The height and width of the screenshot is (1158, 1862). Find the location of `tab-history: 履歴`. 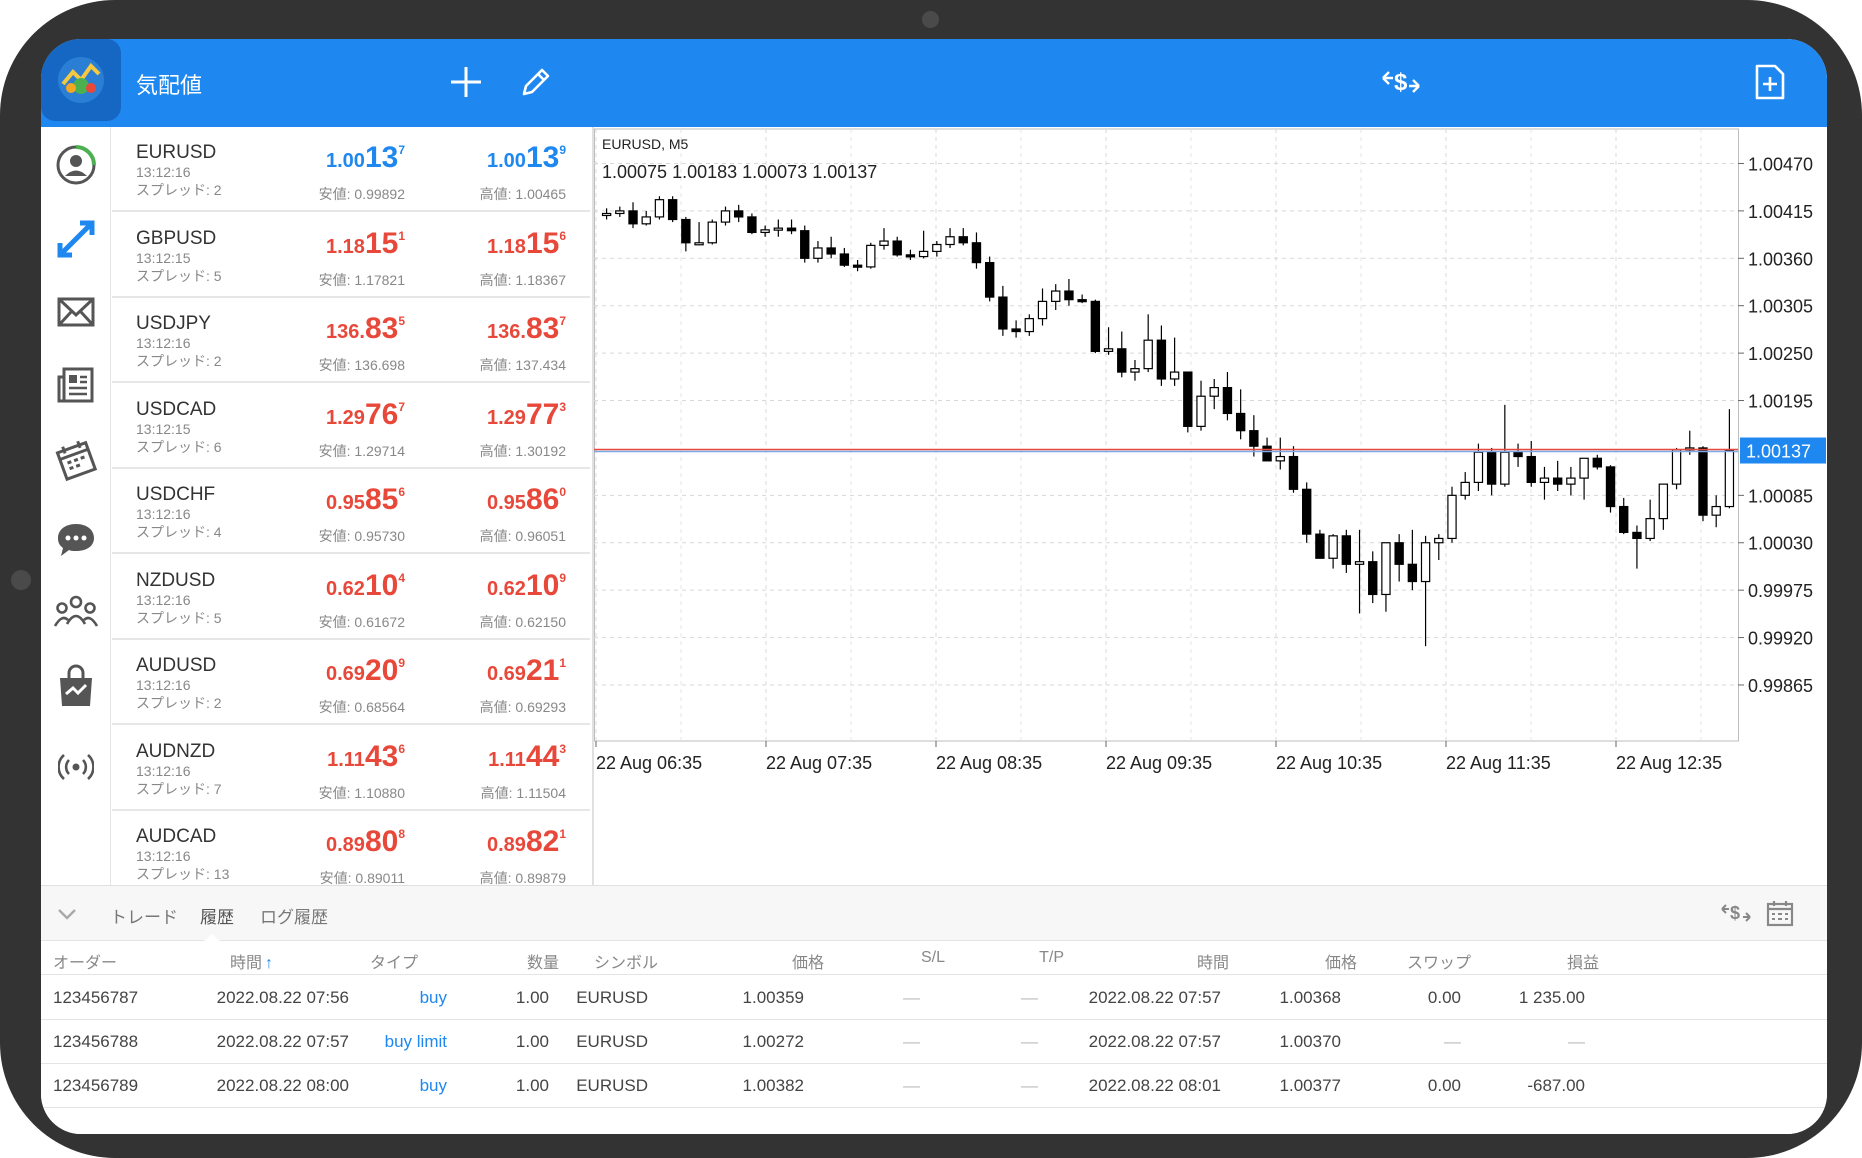

tab-history: 履歴 is located at coordinates (217, 917).